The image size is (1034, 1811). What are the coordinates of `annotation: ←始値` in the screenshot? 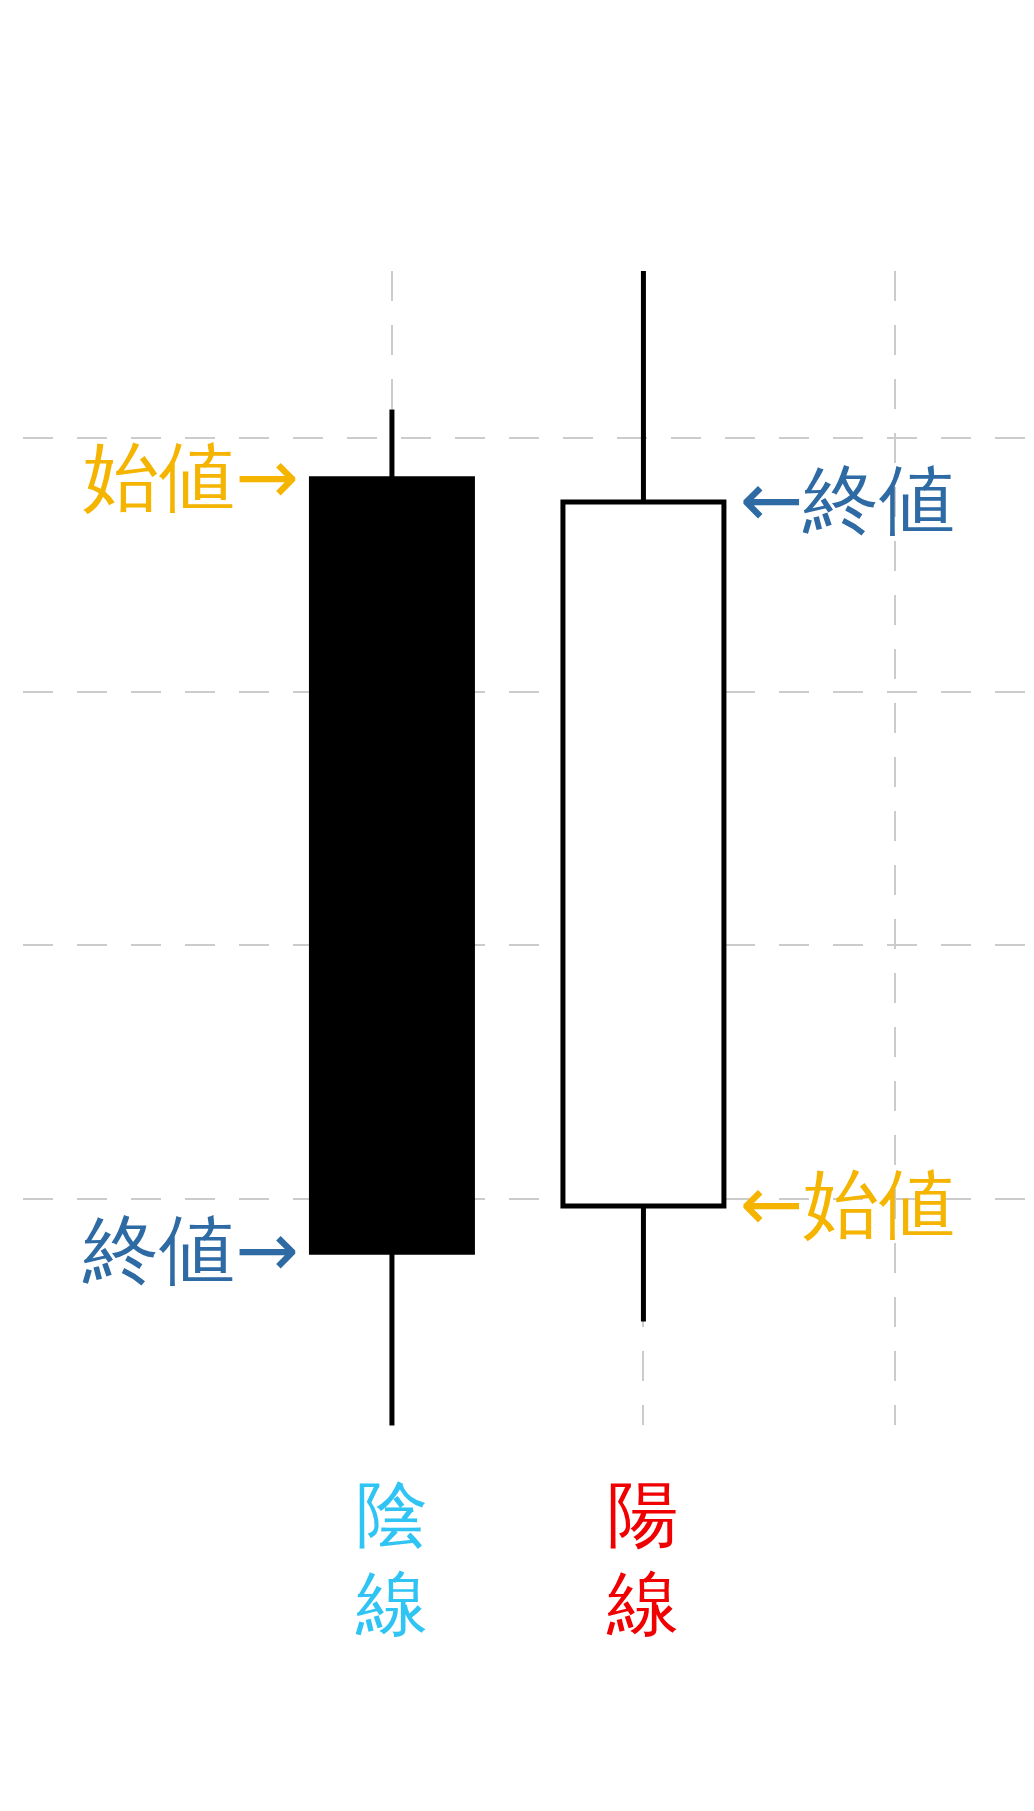 It's located at (847, 1203).